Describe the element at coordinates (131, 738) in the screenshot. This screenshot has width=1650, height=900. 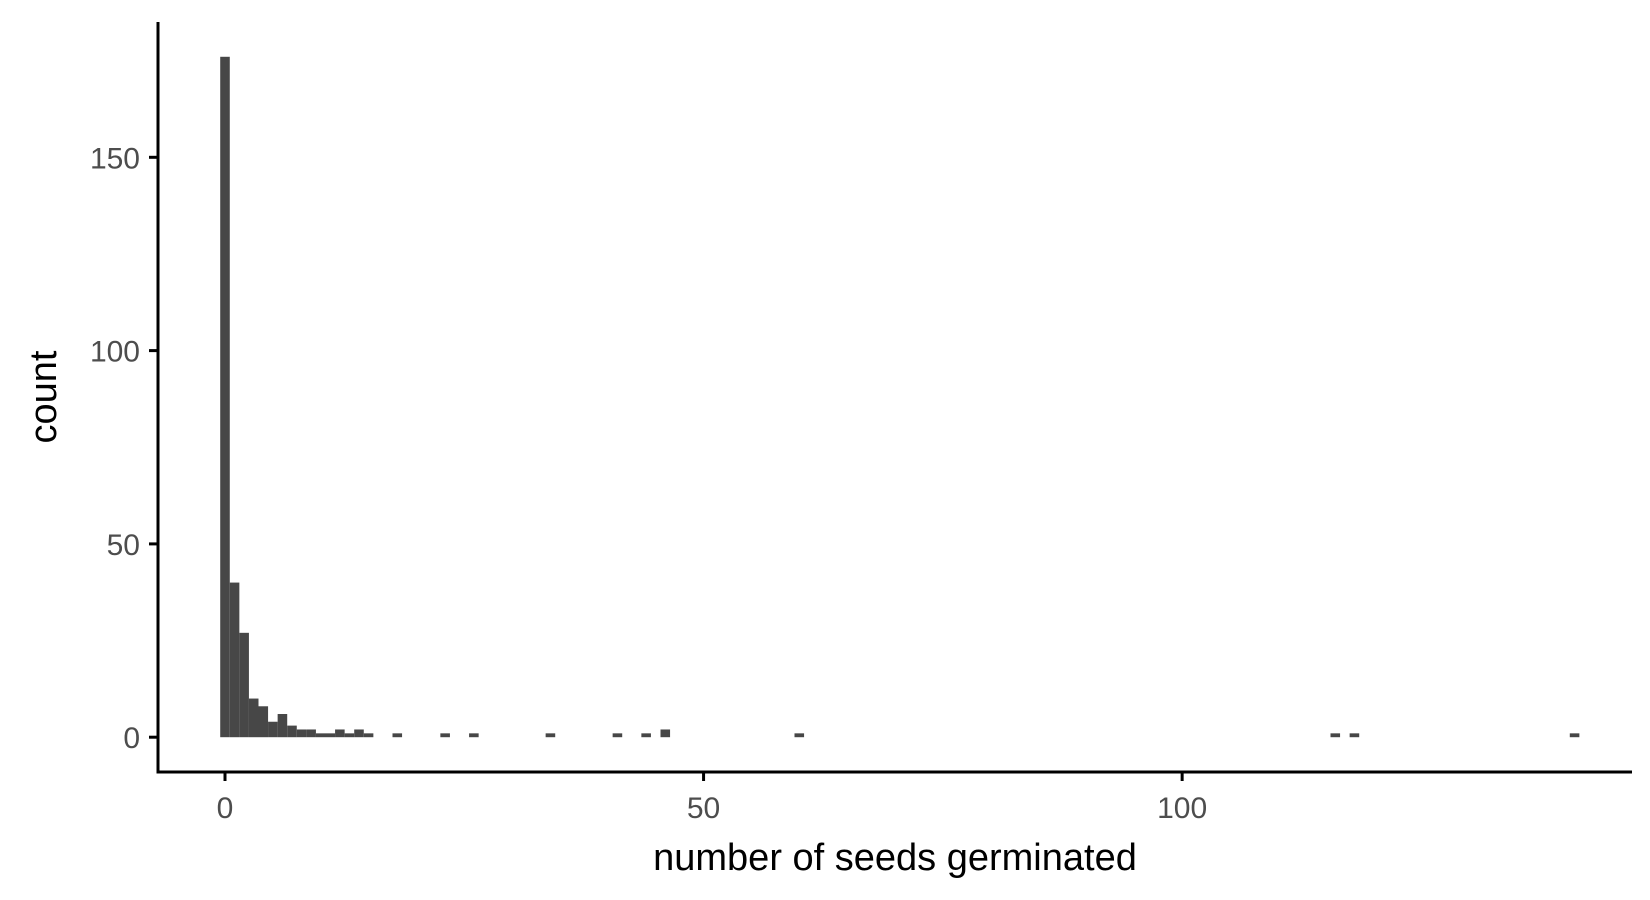
I see `y-tick-label: 0` at that location.